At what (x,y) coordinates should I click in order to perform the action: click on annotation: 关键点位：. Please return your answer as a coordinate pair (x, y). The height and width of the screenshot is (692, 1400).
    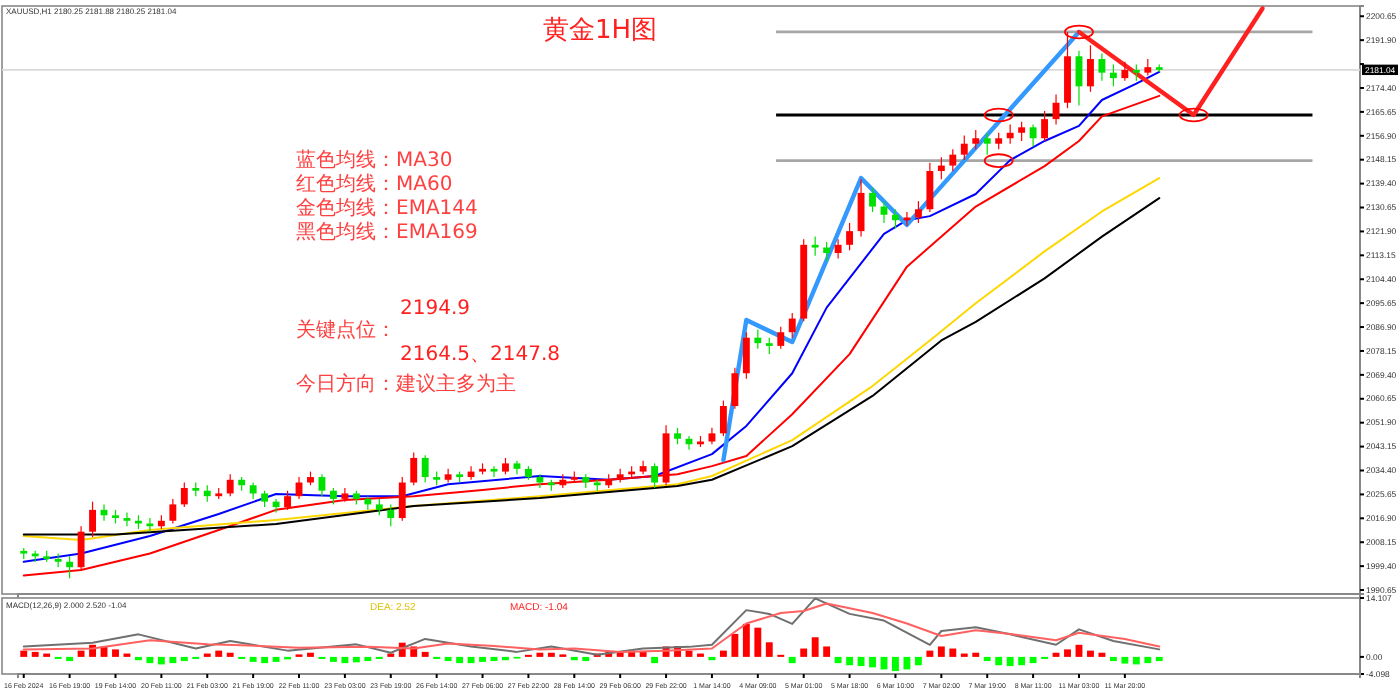
    Looking at the image, I should click on (346, 330).